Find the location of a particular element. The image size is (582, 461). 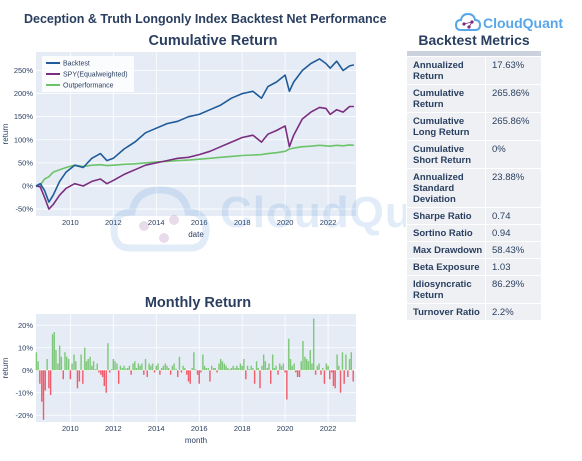

metric-row-annualized-standard-deviation: Annualized Standard Deviation 23.88% is located at coordinates (474, 188).